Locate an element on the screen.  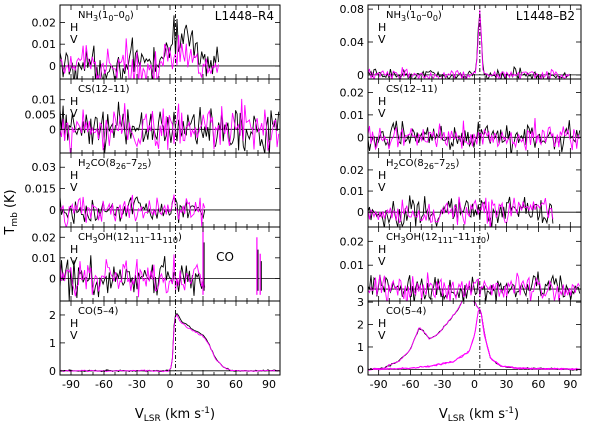
line-label-part: –11 is located at coordinates (154, 237).